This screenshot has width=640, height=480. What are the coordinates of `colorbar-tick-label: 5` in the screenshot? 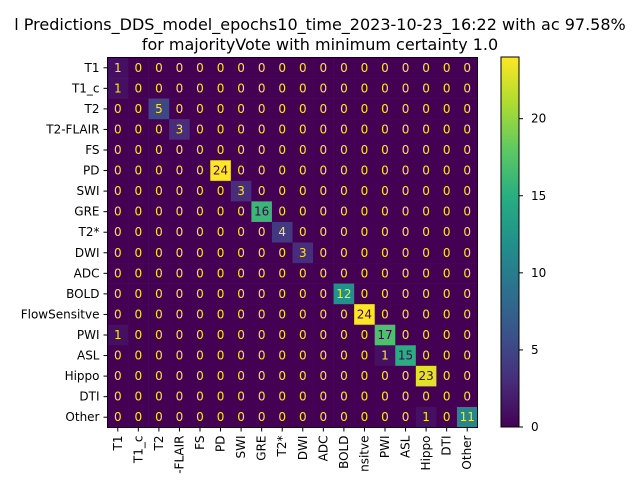 It's located at (535, 350).